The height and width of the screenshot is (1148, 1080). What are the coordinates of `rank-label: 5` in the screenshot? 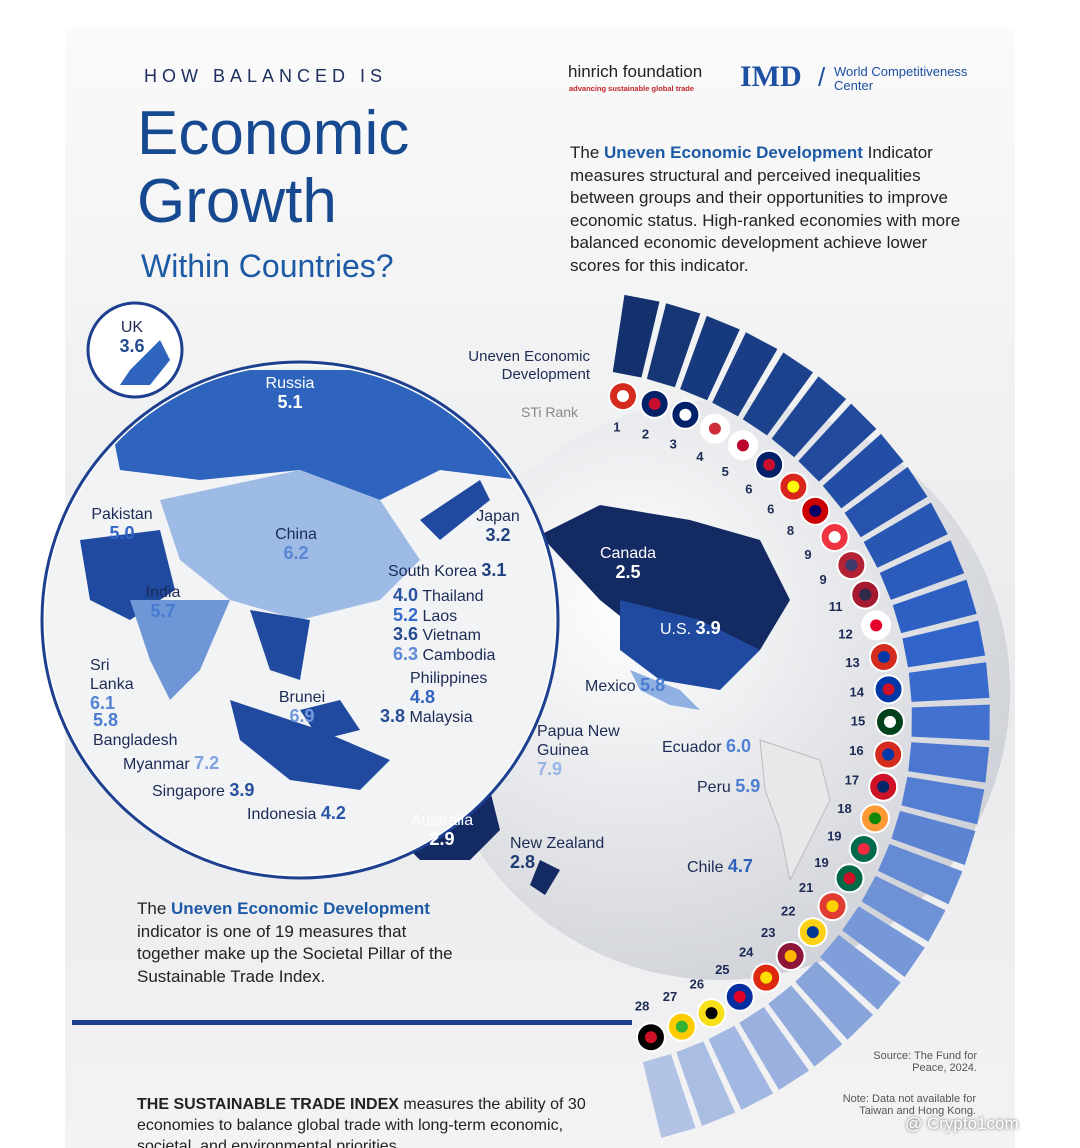 It's located at (725, 471).